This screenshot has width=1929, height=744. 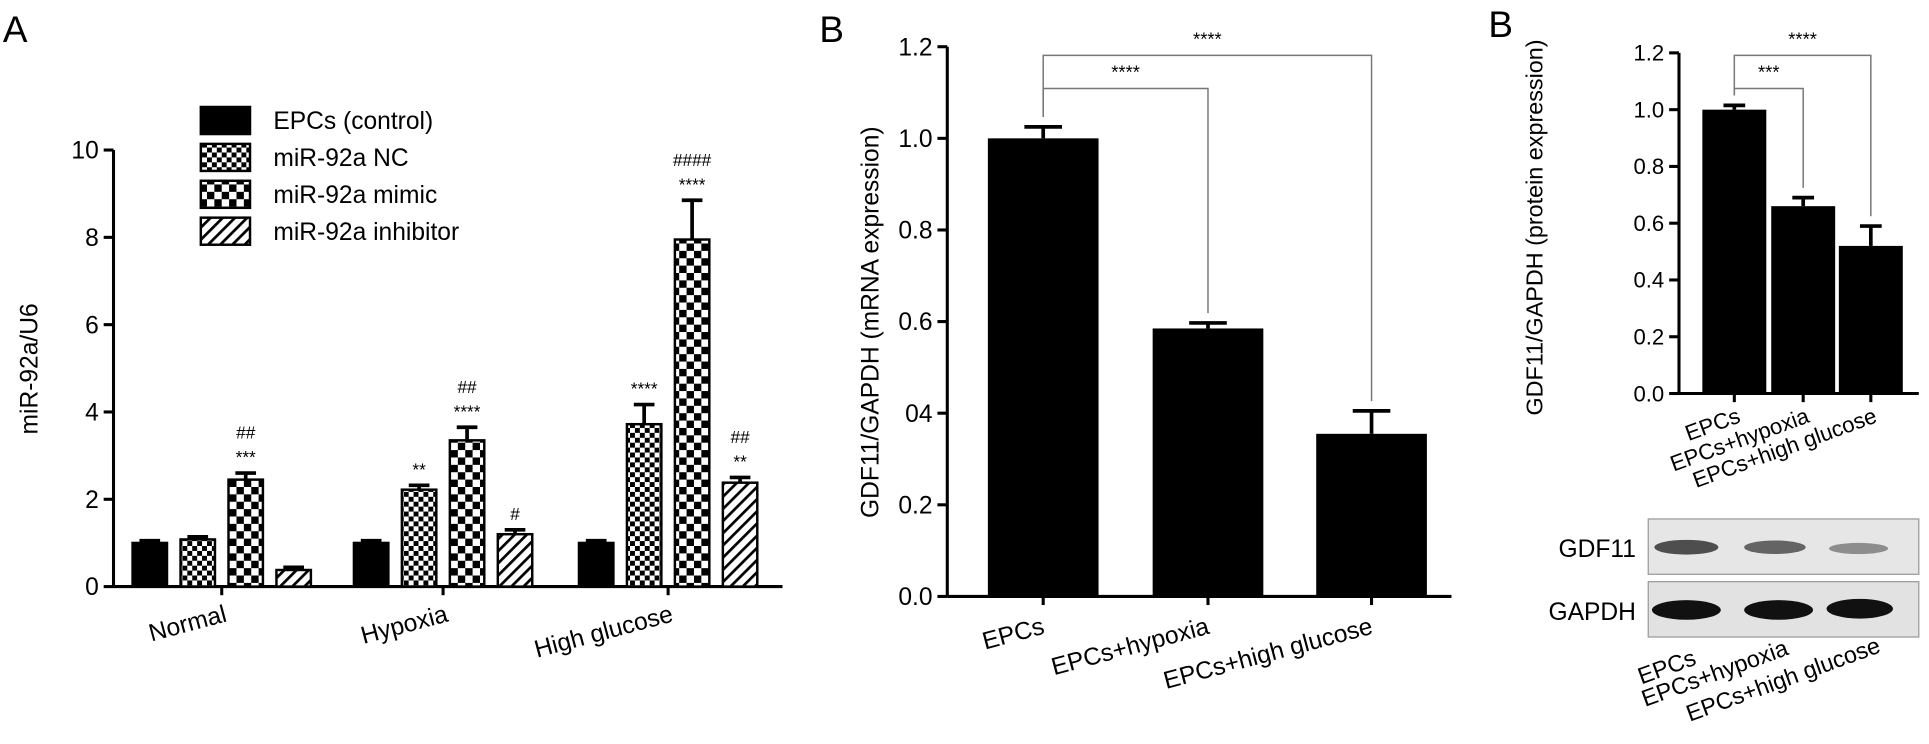 I want to click on x-tick-label: Hypoxia, so click(x=404, y=625).